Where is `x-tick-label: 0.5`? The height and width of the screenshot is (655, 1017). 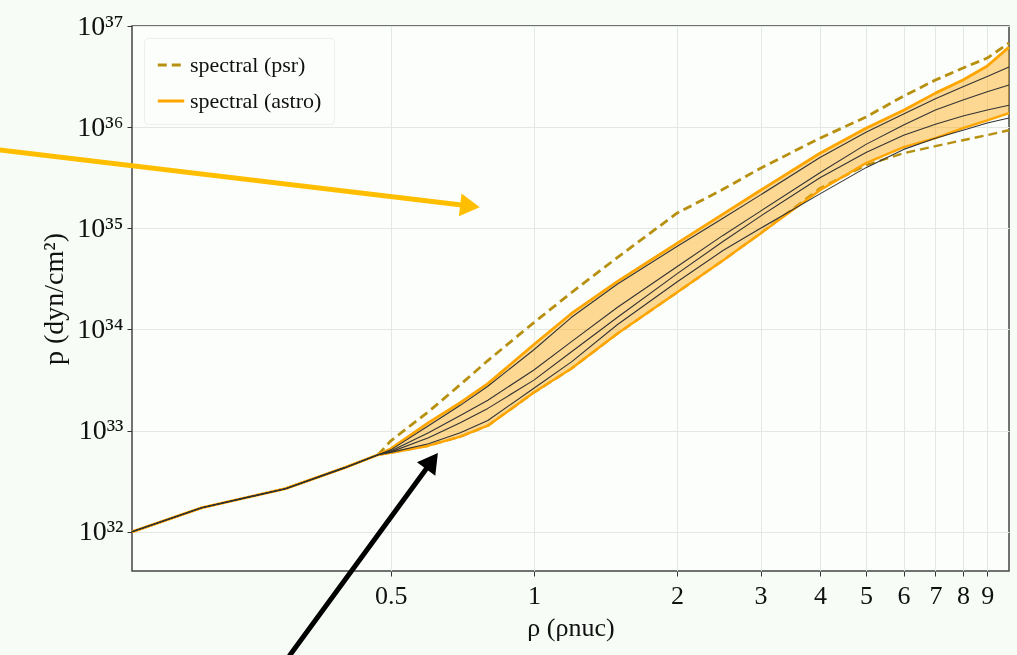
x-tick-label: 0.5 is located at coordinates (391, 595).